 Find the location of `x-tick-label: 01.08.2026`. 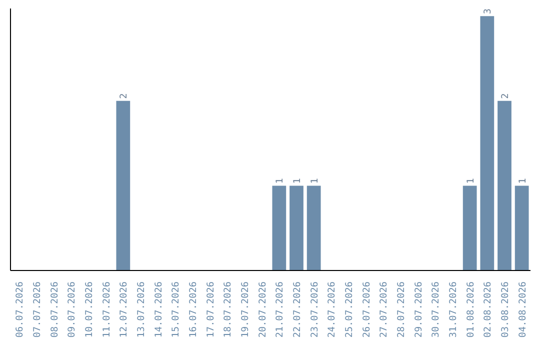

x-tick-label: 01.08.2026 is located at coordinates (470, 309).